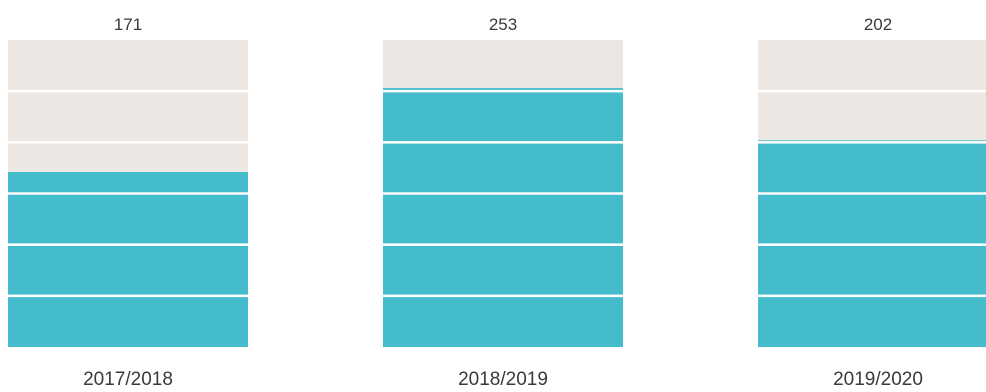 The height and width of the screenshot is (392, 986). Describe the element at coordinates (878, 24) in the screenshot. I see `value-label-2019-2020: 202` at that location.